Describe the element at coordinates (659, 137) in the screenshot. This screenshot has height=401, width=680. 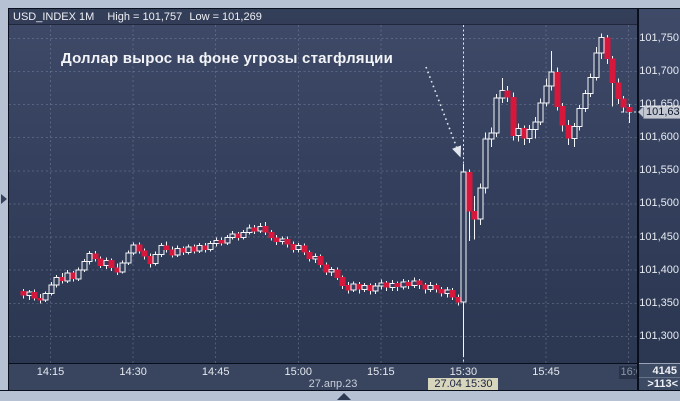
I see `y-axis-tick-label: 101,600` at that location.